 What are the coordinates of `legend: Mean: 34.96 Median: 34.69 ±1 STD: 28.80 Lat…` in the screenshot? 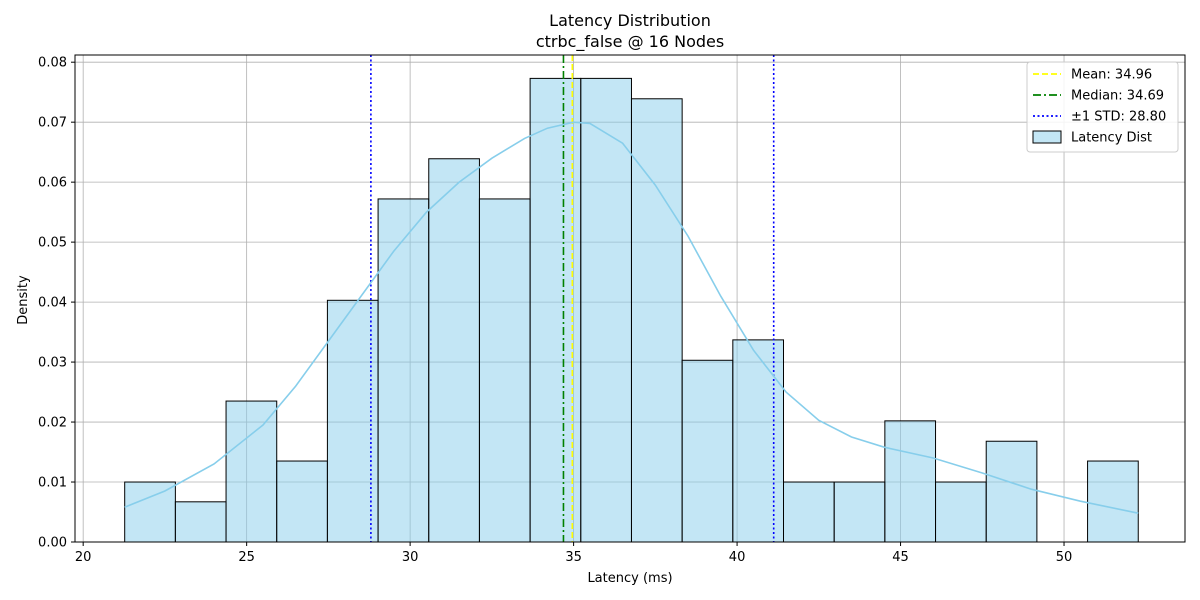 It's located at (1102, 107).